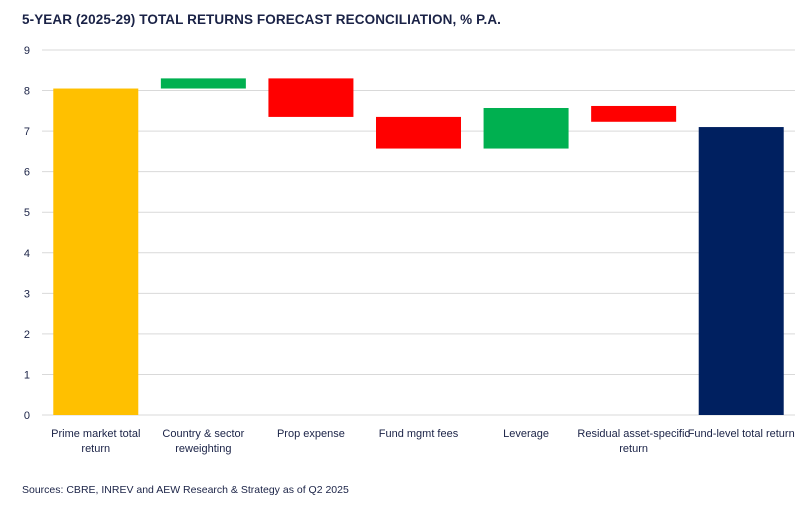 Image resolution: width=803 pixels, height=508 pixels. What do you see at coordinates (203, 434) in the screenshot?
I see `category-label-line: Country & sector` at bounding box center [203, 434].